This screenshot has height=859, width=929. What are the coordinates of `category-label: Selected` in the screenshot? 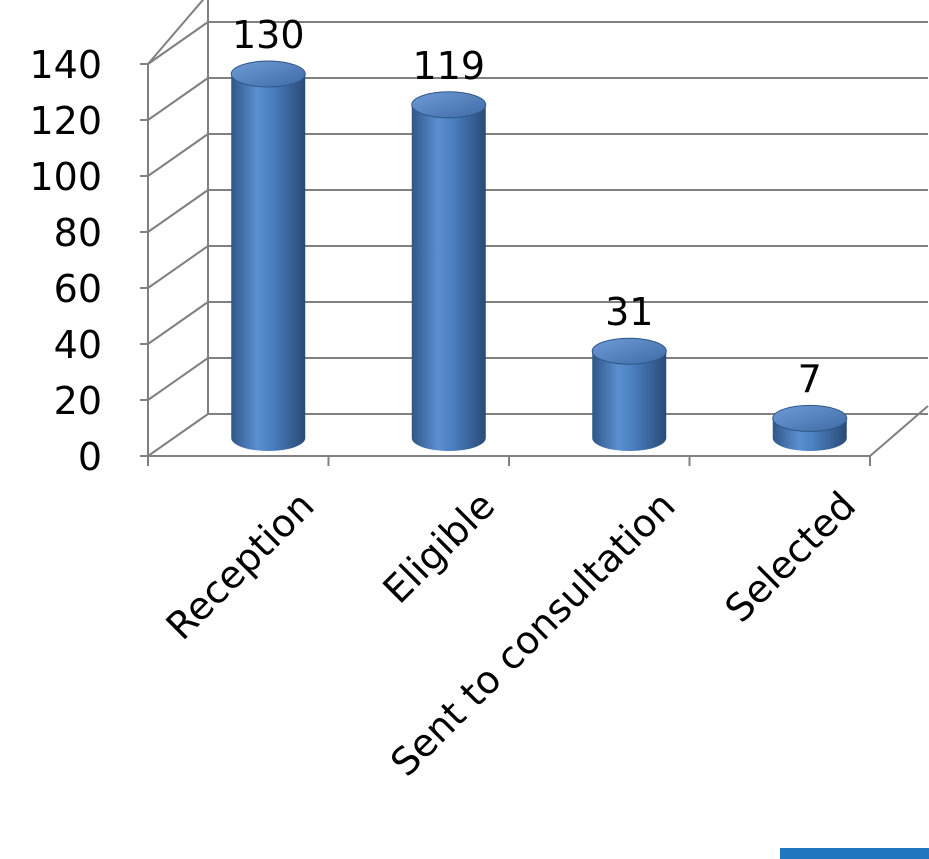 It's located at (791, 557).